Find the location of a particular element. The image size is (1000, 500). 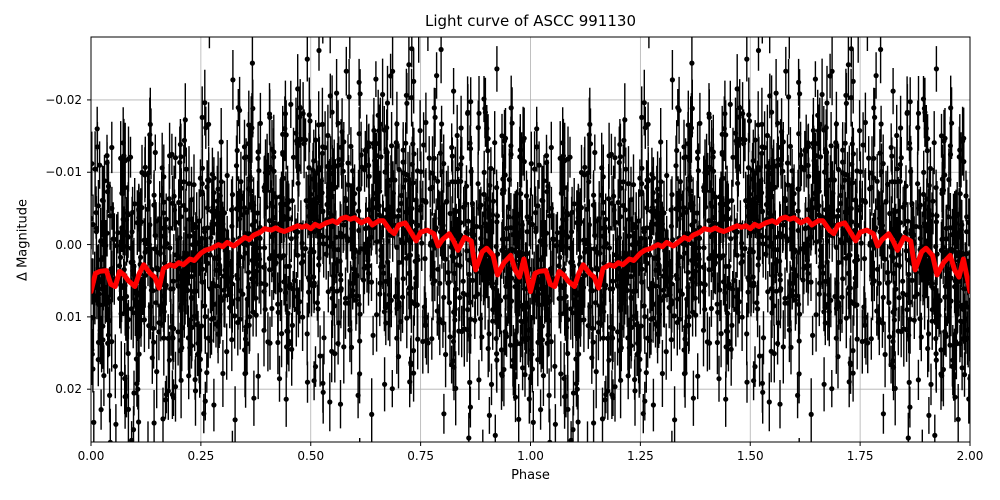

y-tick-label: −0.02 is located at coordinates (63, 99).